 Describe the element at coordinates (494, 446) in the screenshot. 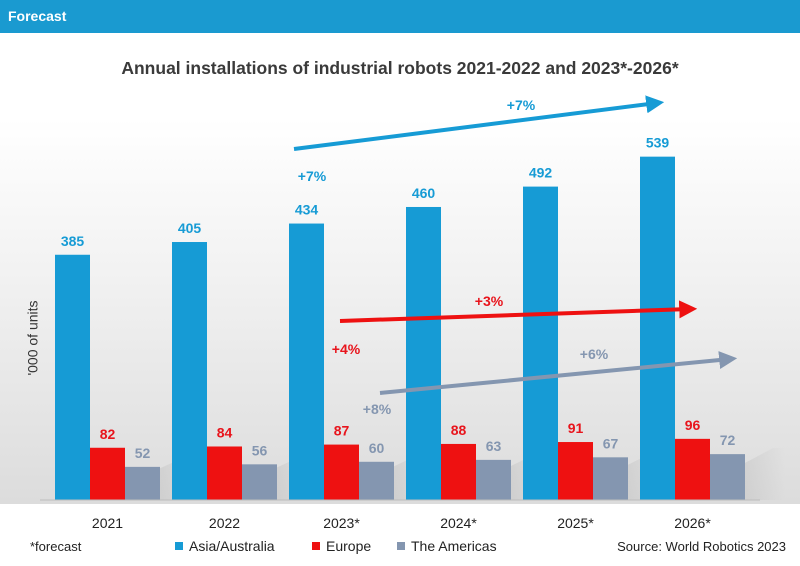

I see `data-label-the-americas-2024: 63` at that location.